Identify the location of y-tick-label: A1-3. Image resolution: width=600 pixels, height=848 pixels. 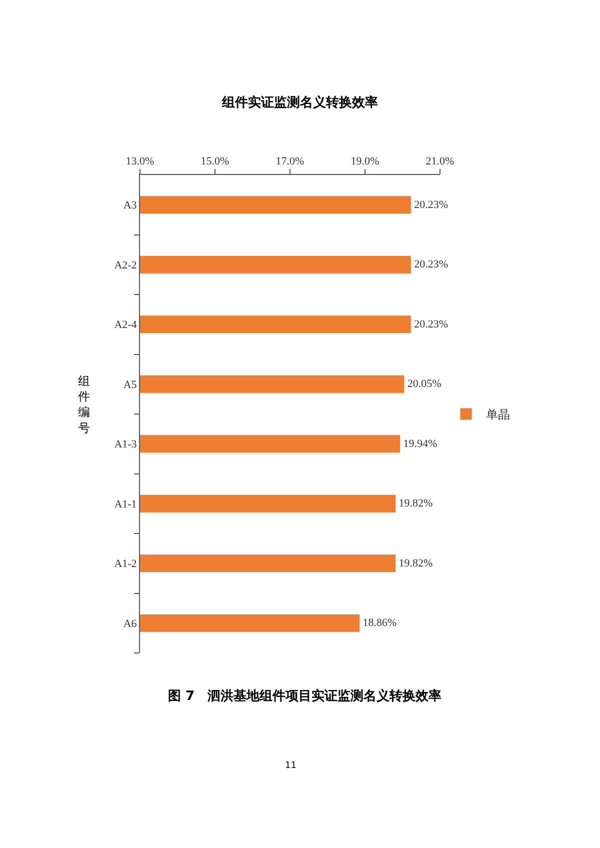
(126, 444).